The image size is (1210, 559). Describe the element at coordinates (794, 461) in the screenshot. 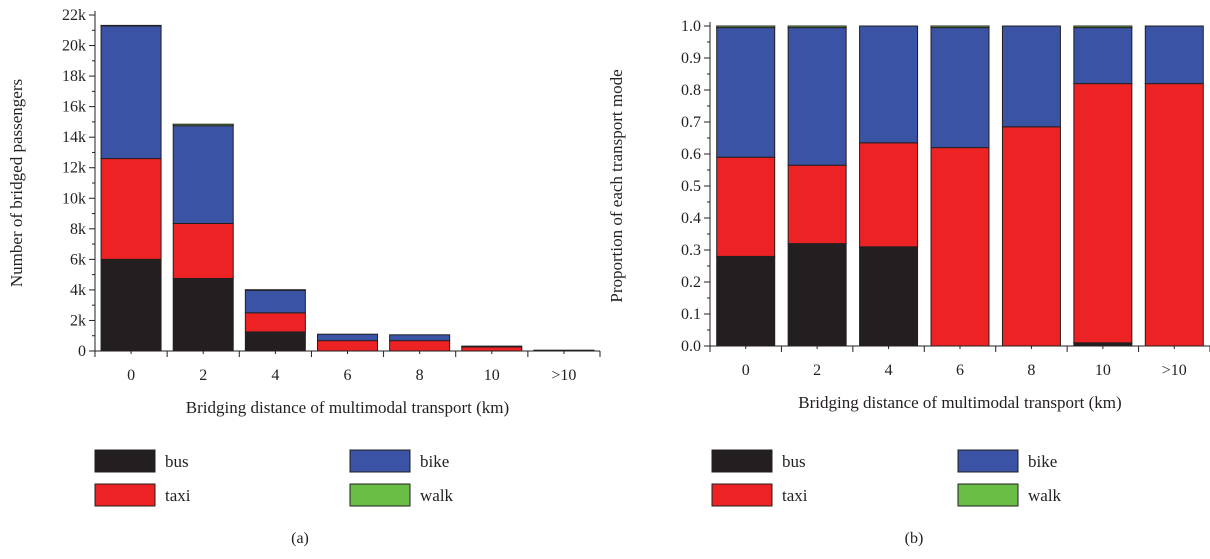

I see `panel-b-legend-label-bus: bus` at that location.